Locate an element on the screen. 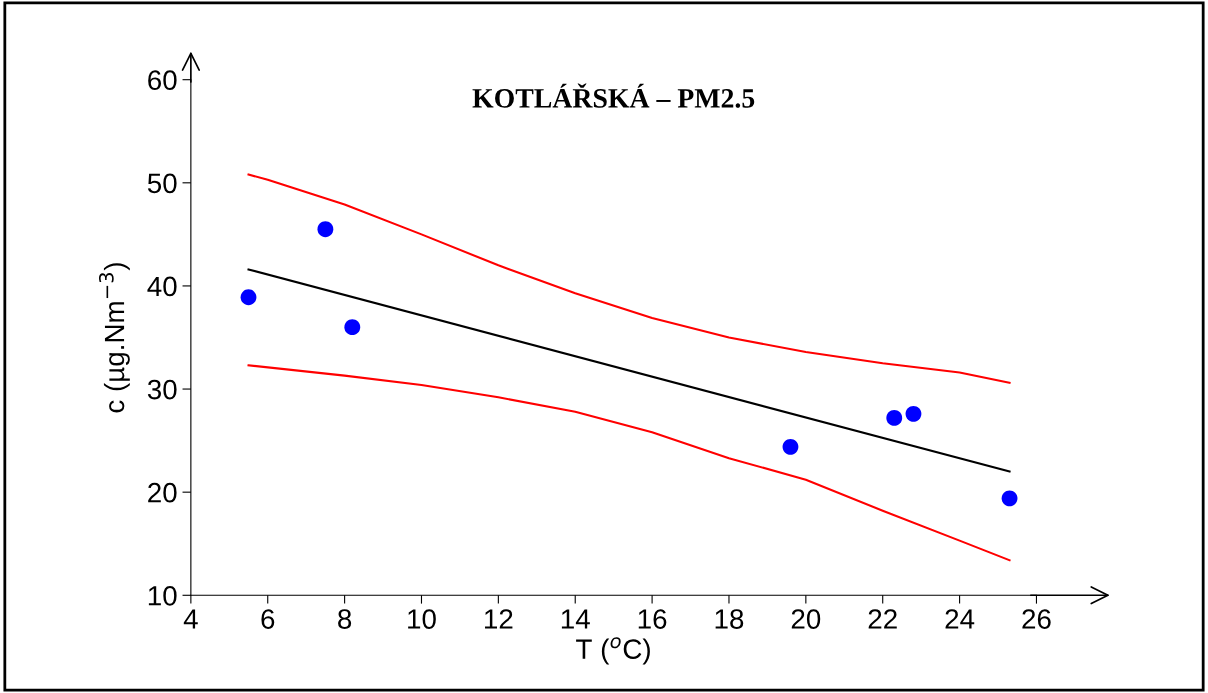  x-tick-label: 12 is located at coordinates (499, 619).